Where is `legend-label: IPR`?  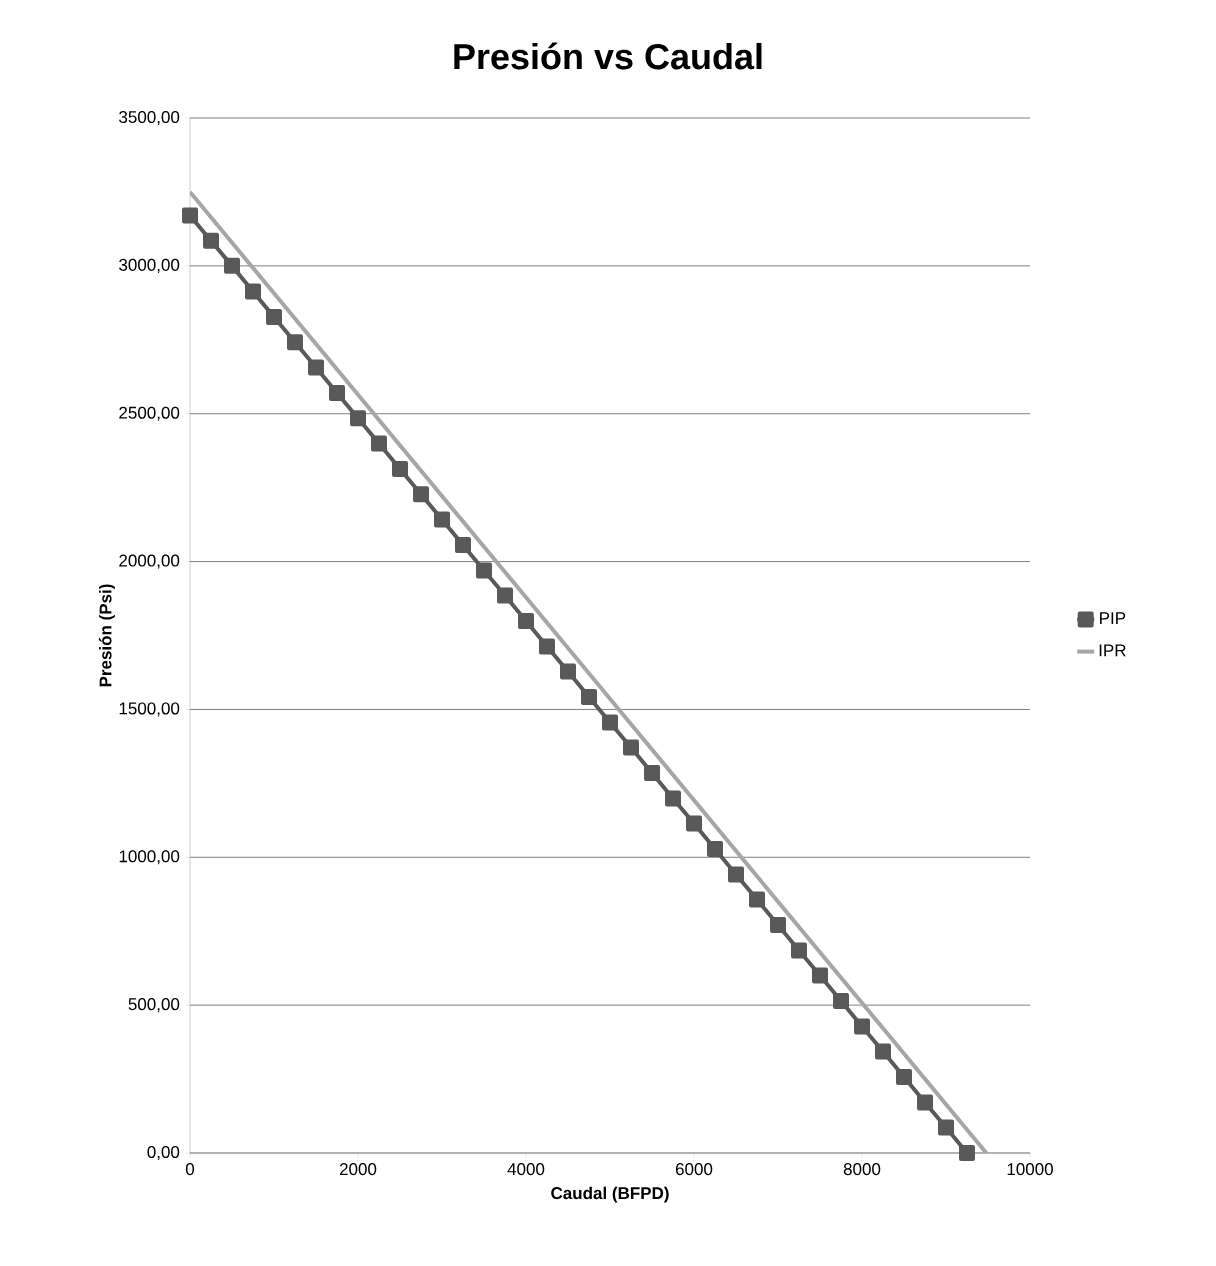
legend-label: IPR is located at coordinates (1112, 650).